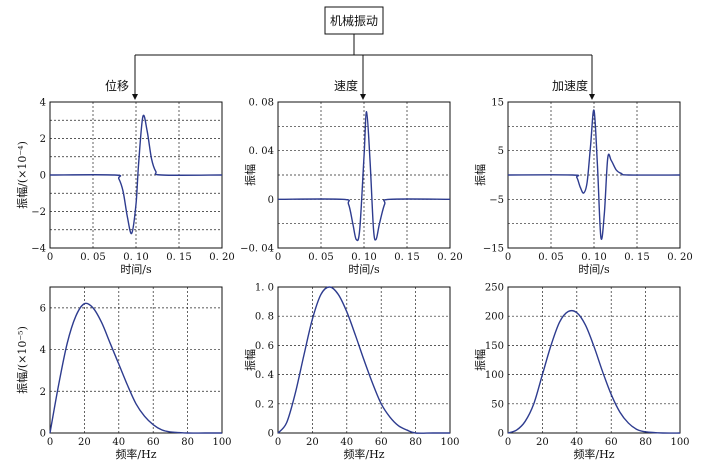 This screenshot has height=469, width=710. Describe the element at coordinates (363, 67) in the screenshot. I see `tree-connectors` at that location.